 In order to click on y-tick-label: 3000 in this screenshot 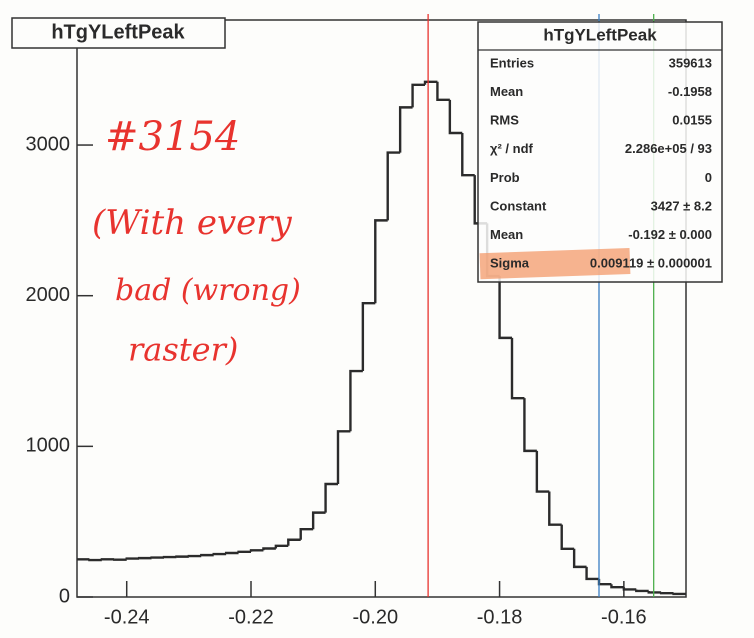, I will do `click(48, 144)`.